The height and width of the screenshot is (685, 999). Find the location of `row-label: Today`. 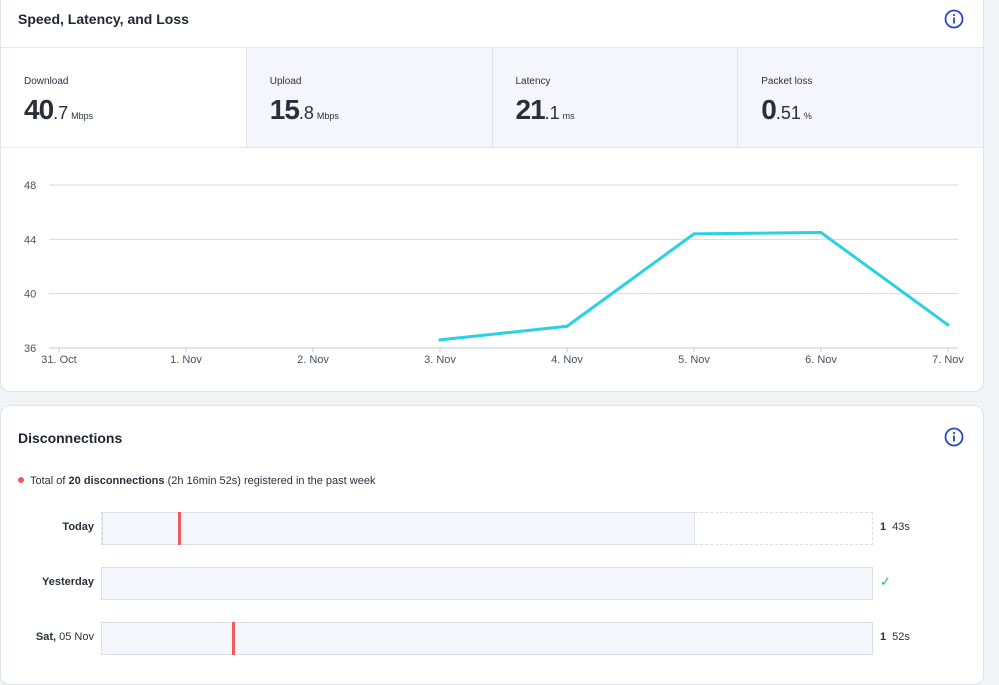

row-label: Today is located at coordinates (78, 527).